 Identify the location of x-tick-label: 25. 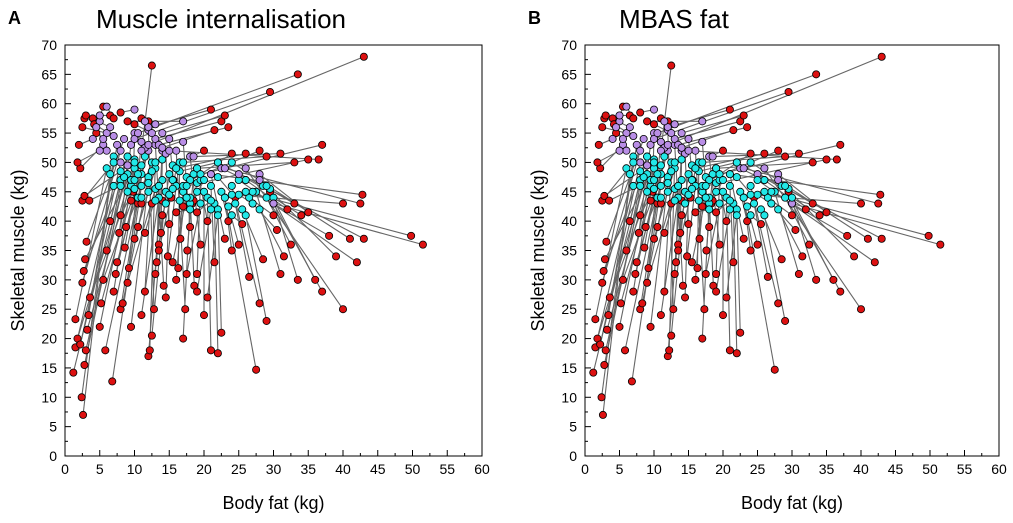
(239, 469).